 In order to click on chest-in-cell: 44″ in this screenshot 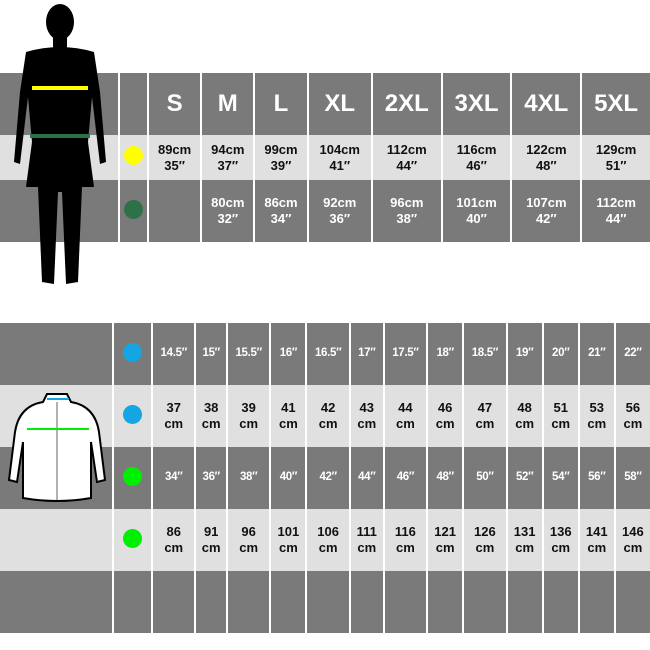, I will do `click(366, 478)`.